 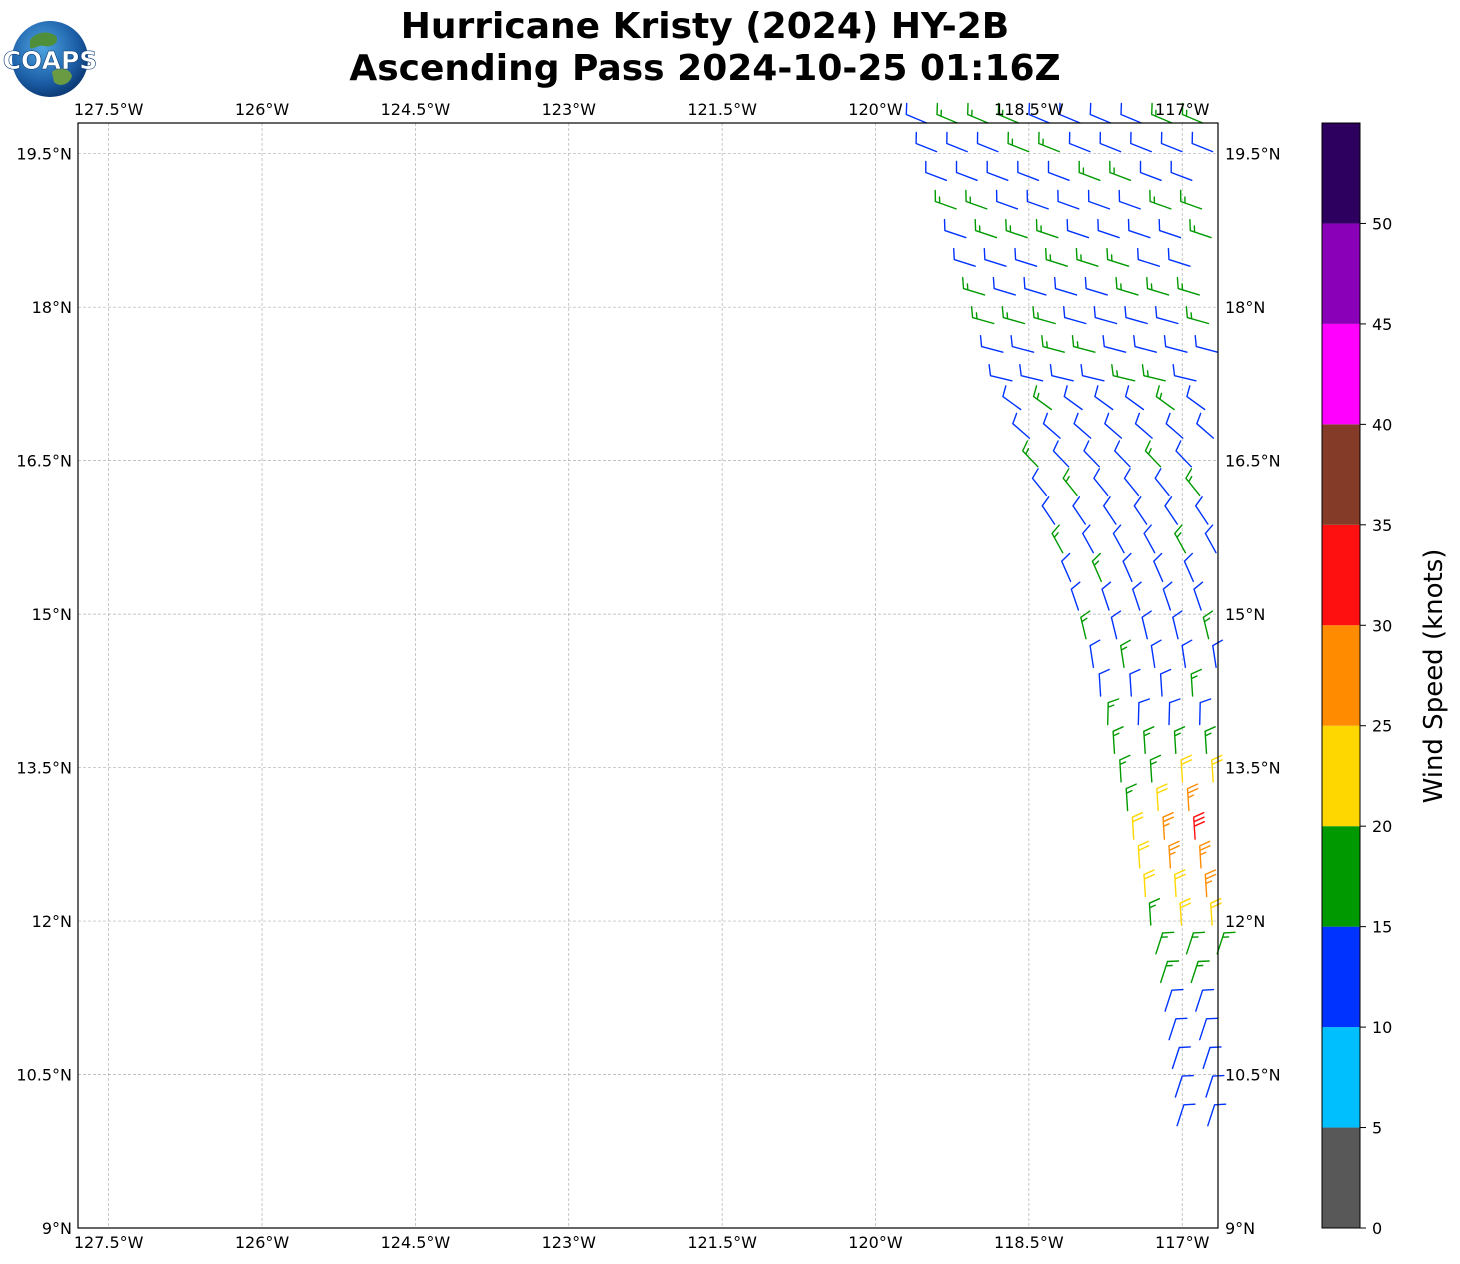 What do you see at coordinates (1382, 223) in the screenshot?
I see `colorbar-tick-label: 50` at bounding box center [1382, 223].